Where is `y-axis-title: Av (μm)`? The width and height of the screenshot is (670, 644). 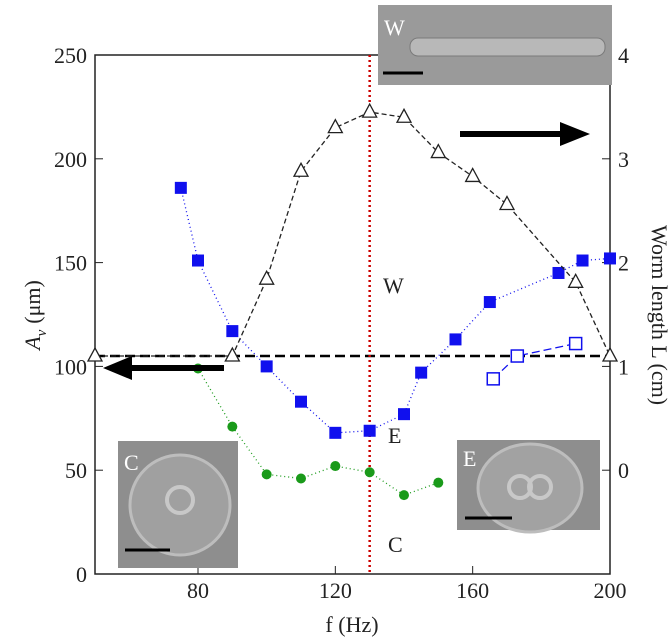 y-axis-title: Av (μm) is located at coordinates (35, 316).